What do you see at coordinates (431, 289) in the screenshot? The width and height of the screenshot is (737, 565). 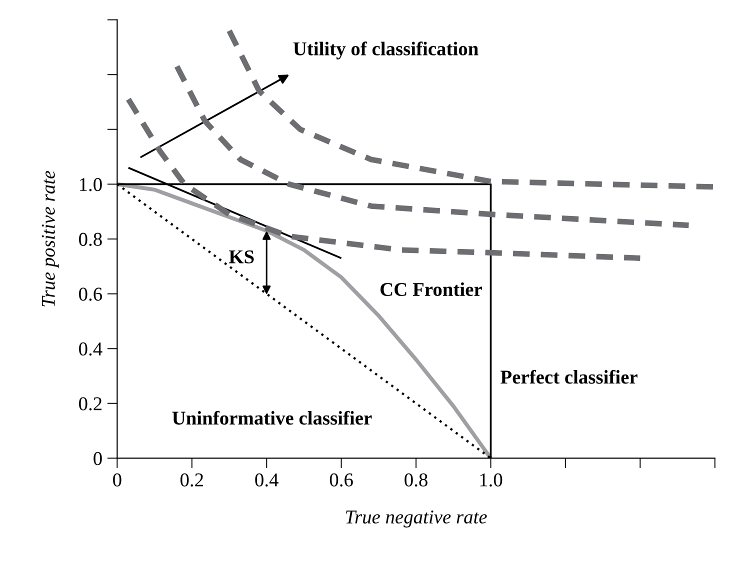 I see `annotation: CC Frontier` at bounding box center [431, 289].